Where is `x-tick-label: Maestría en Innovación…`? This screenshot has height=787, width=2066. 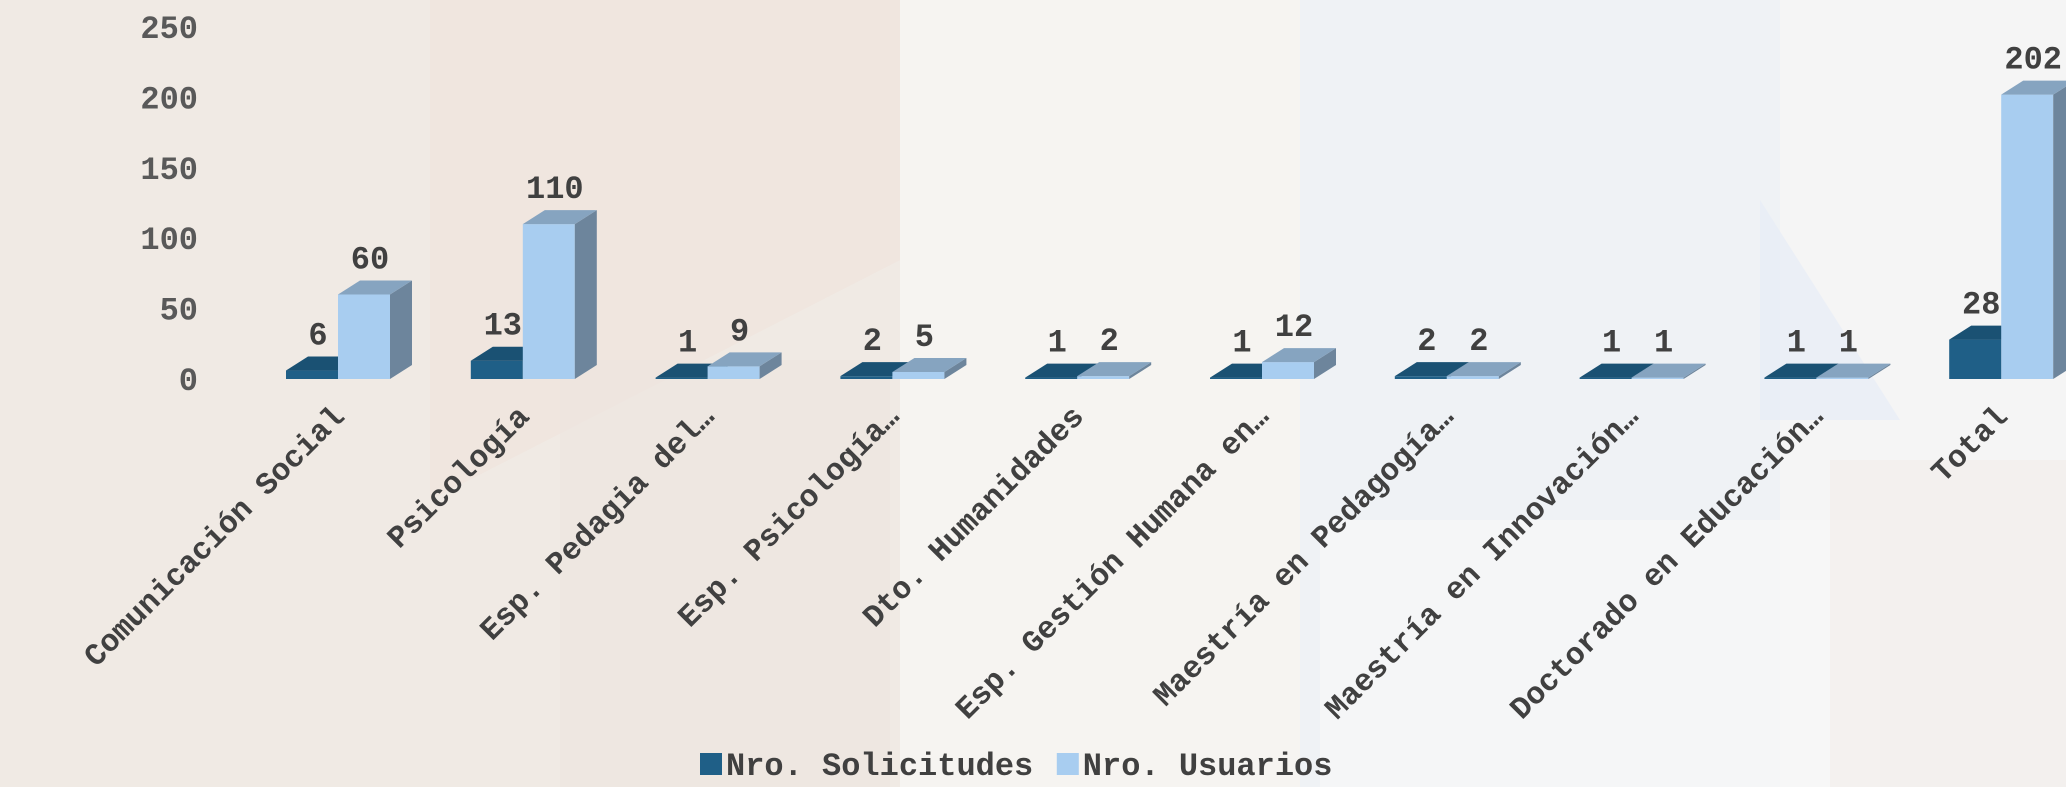 x-tick-label: Maestría en Innovación… is located at coordinates (1482, 563).